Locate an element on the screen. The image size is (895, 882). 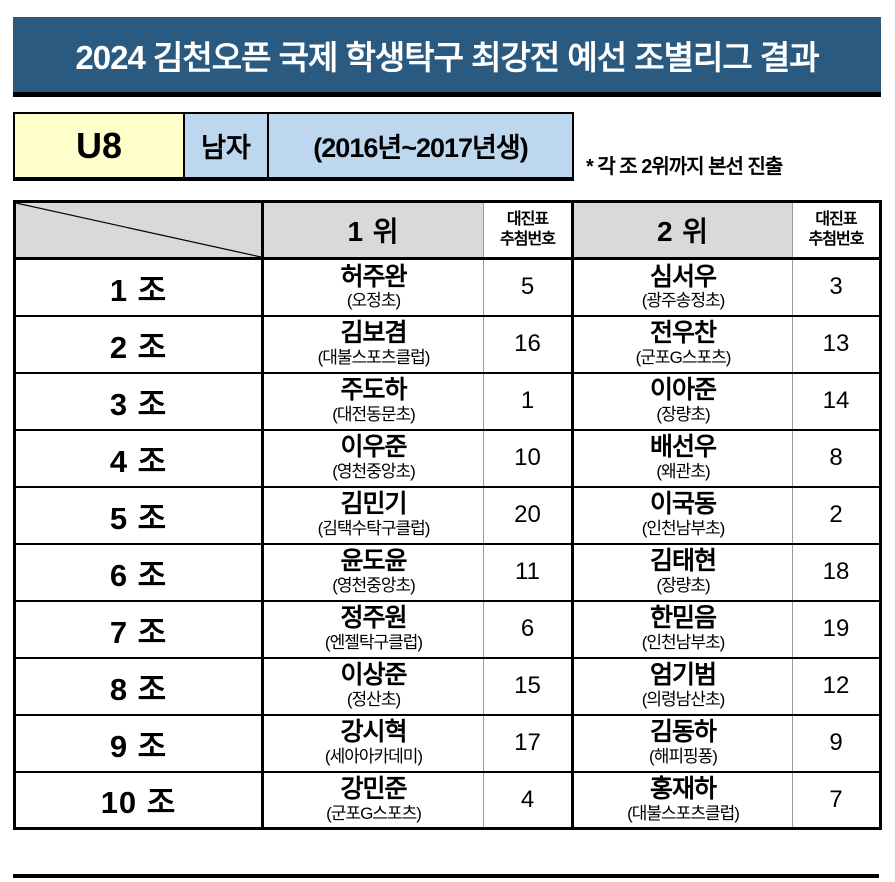
first-place-cell: 강민준 (군포G스포츠) is located at coordinates (372, 800).